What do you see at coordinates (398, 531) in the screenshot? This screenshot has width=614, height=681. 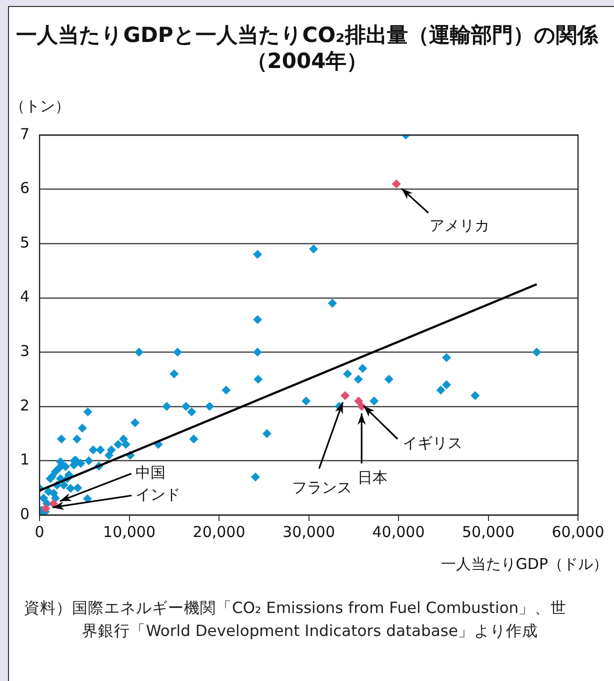 I see `x-tick-label: 40,000` at bounding box center [398, 531].